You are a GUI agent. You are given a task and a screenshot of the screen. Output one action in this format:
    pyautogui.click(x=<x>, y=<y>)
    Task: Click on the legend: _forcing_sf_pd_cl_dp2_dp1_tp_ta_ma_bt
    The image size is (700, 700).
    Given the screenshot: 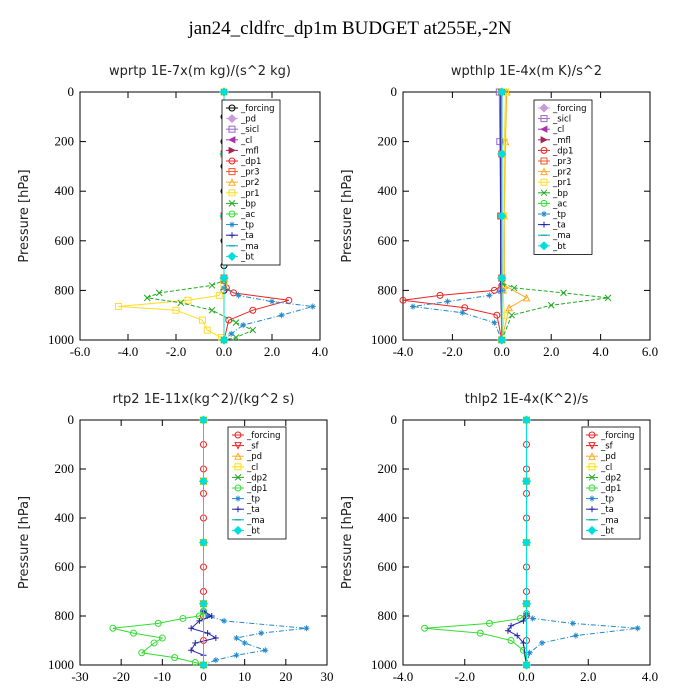 What is the action you would take?
    pyautogui.click(x=611, y=483)
    